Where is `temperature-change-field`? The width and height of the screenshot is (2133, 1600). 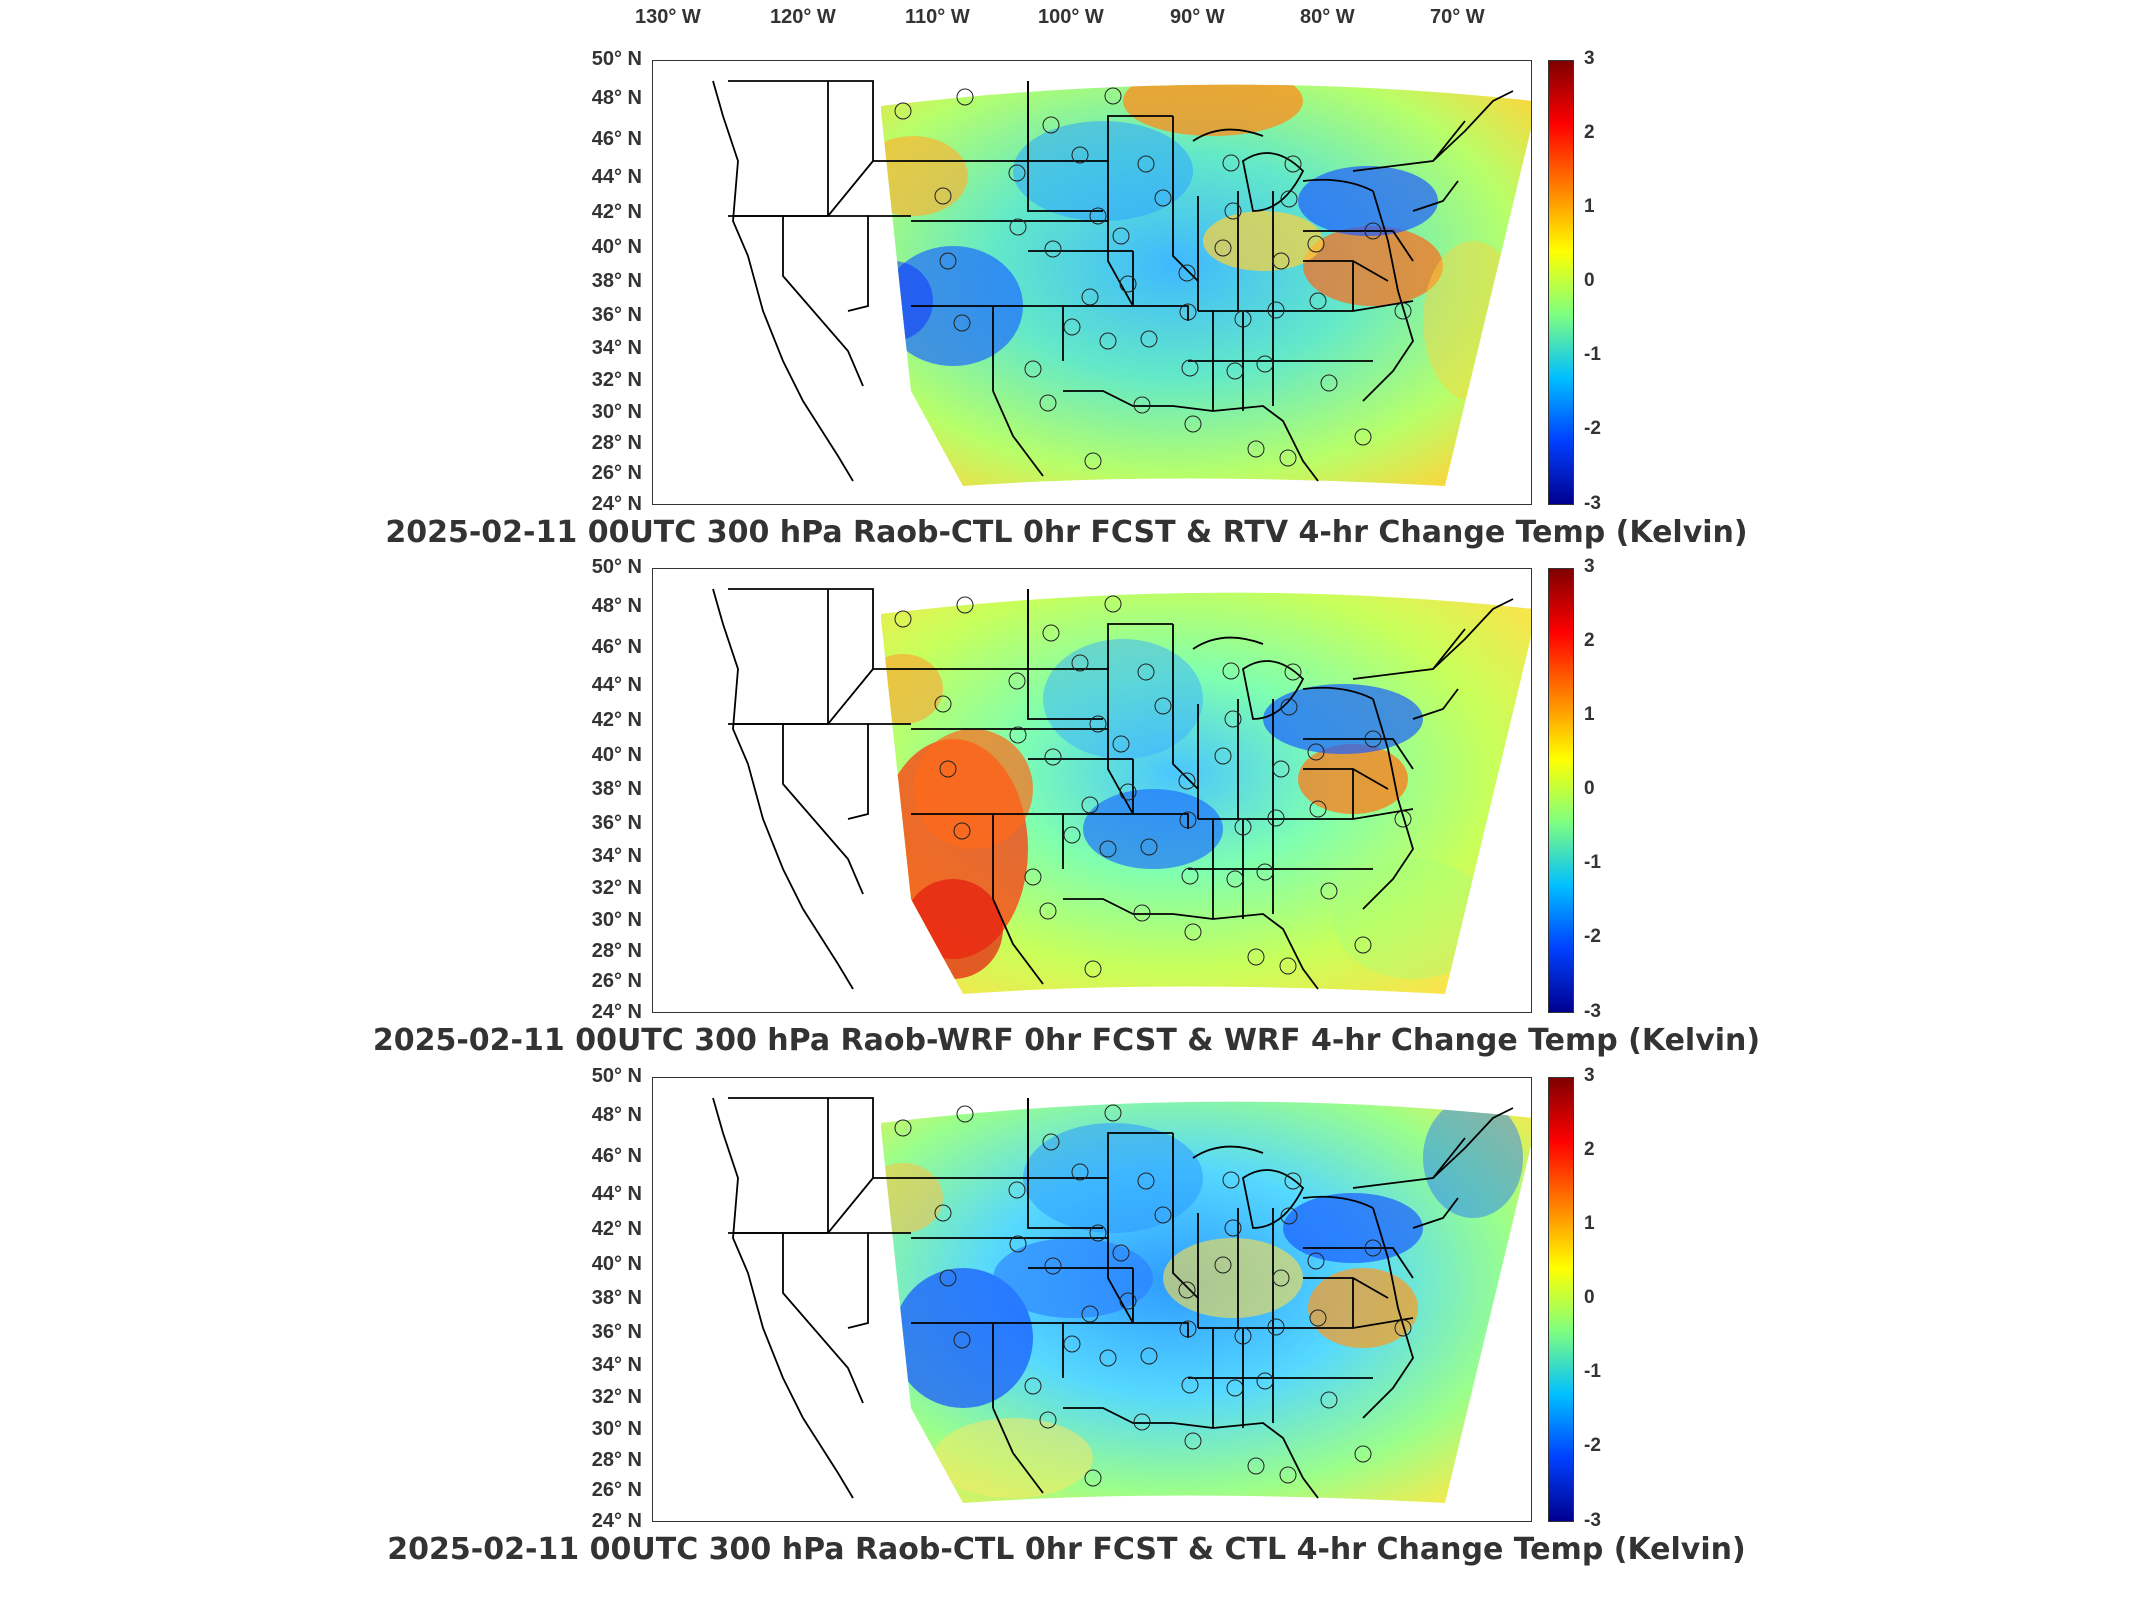
temperature-change-field is located at coordinates (1121, 791).